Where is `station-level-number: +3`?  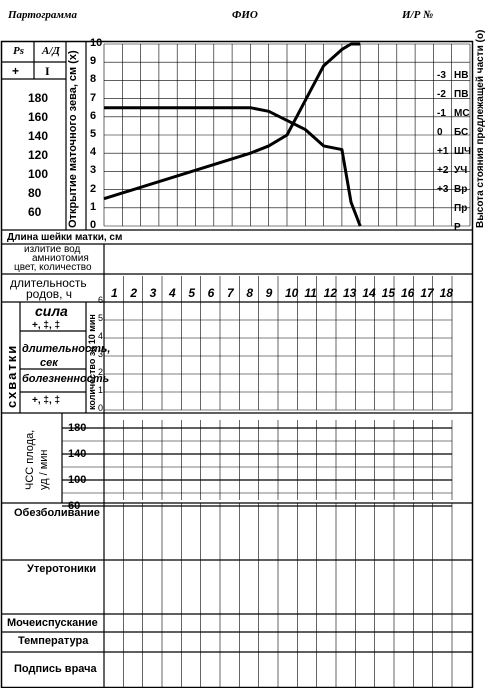 station-level-number: +3 is located at coordinates (443, 189).